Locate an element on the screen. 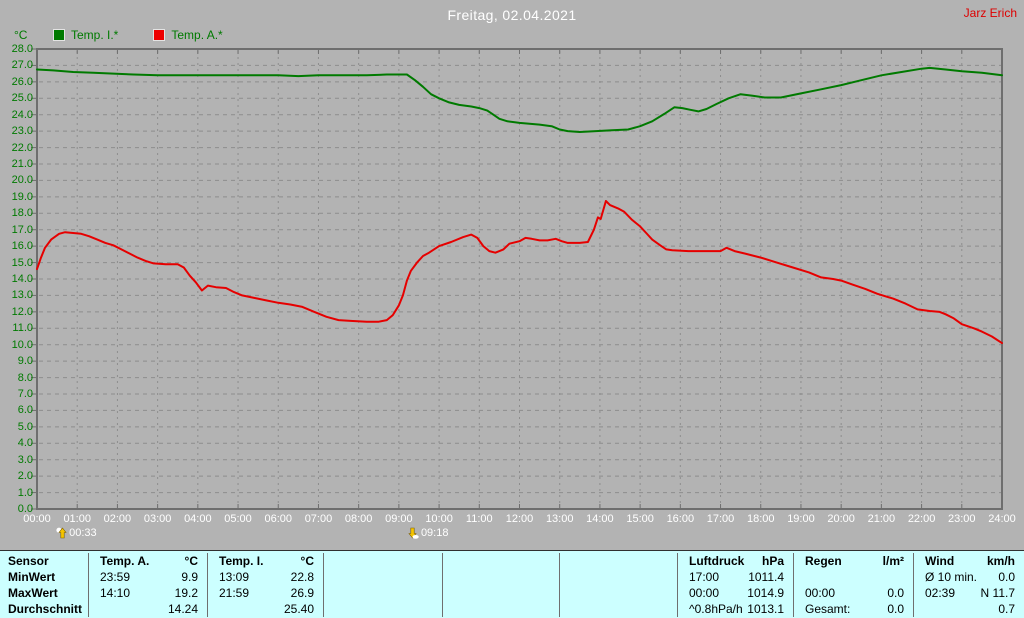  y-axis-tick-label: 27.0 is located at coordinates (22, 65).